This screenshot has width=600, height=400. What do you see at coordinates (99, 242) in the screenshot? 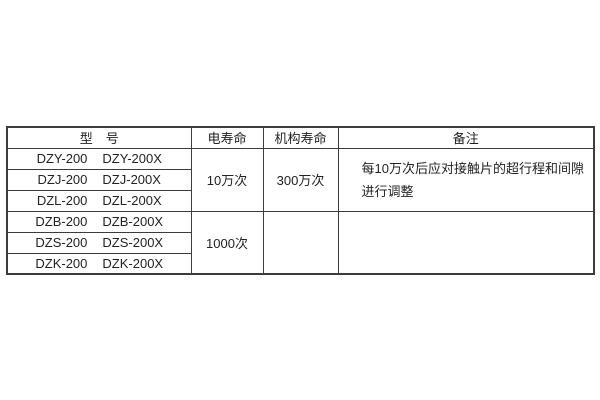
I see `model-cell-dzs: DZS-200 DZS-200X` at bounding box center [99, 242].